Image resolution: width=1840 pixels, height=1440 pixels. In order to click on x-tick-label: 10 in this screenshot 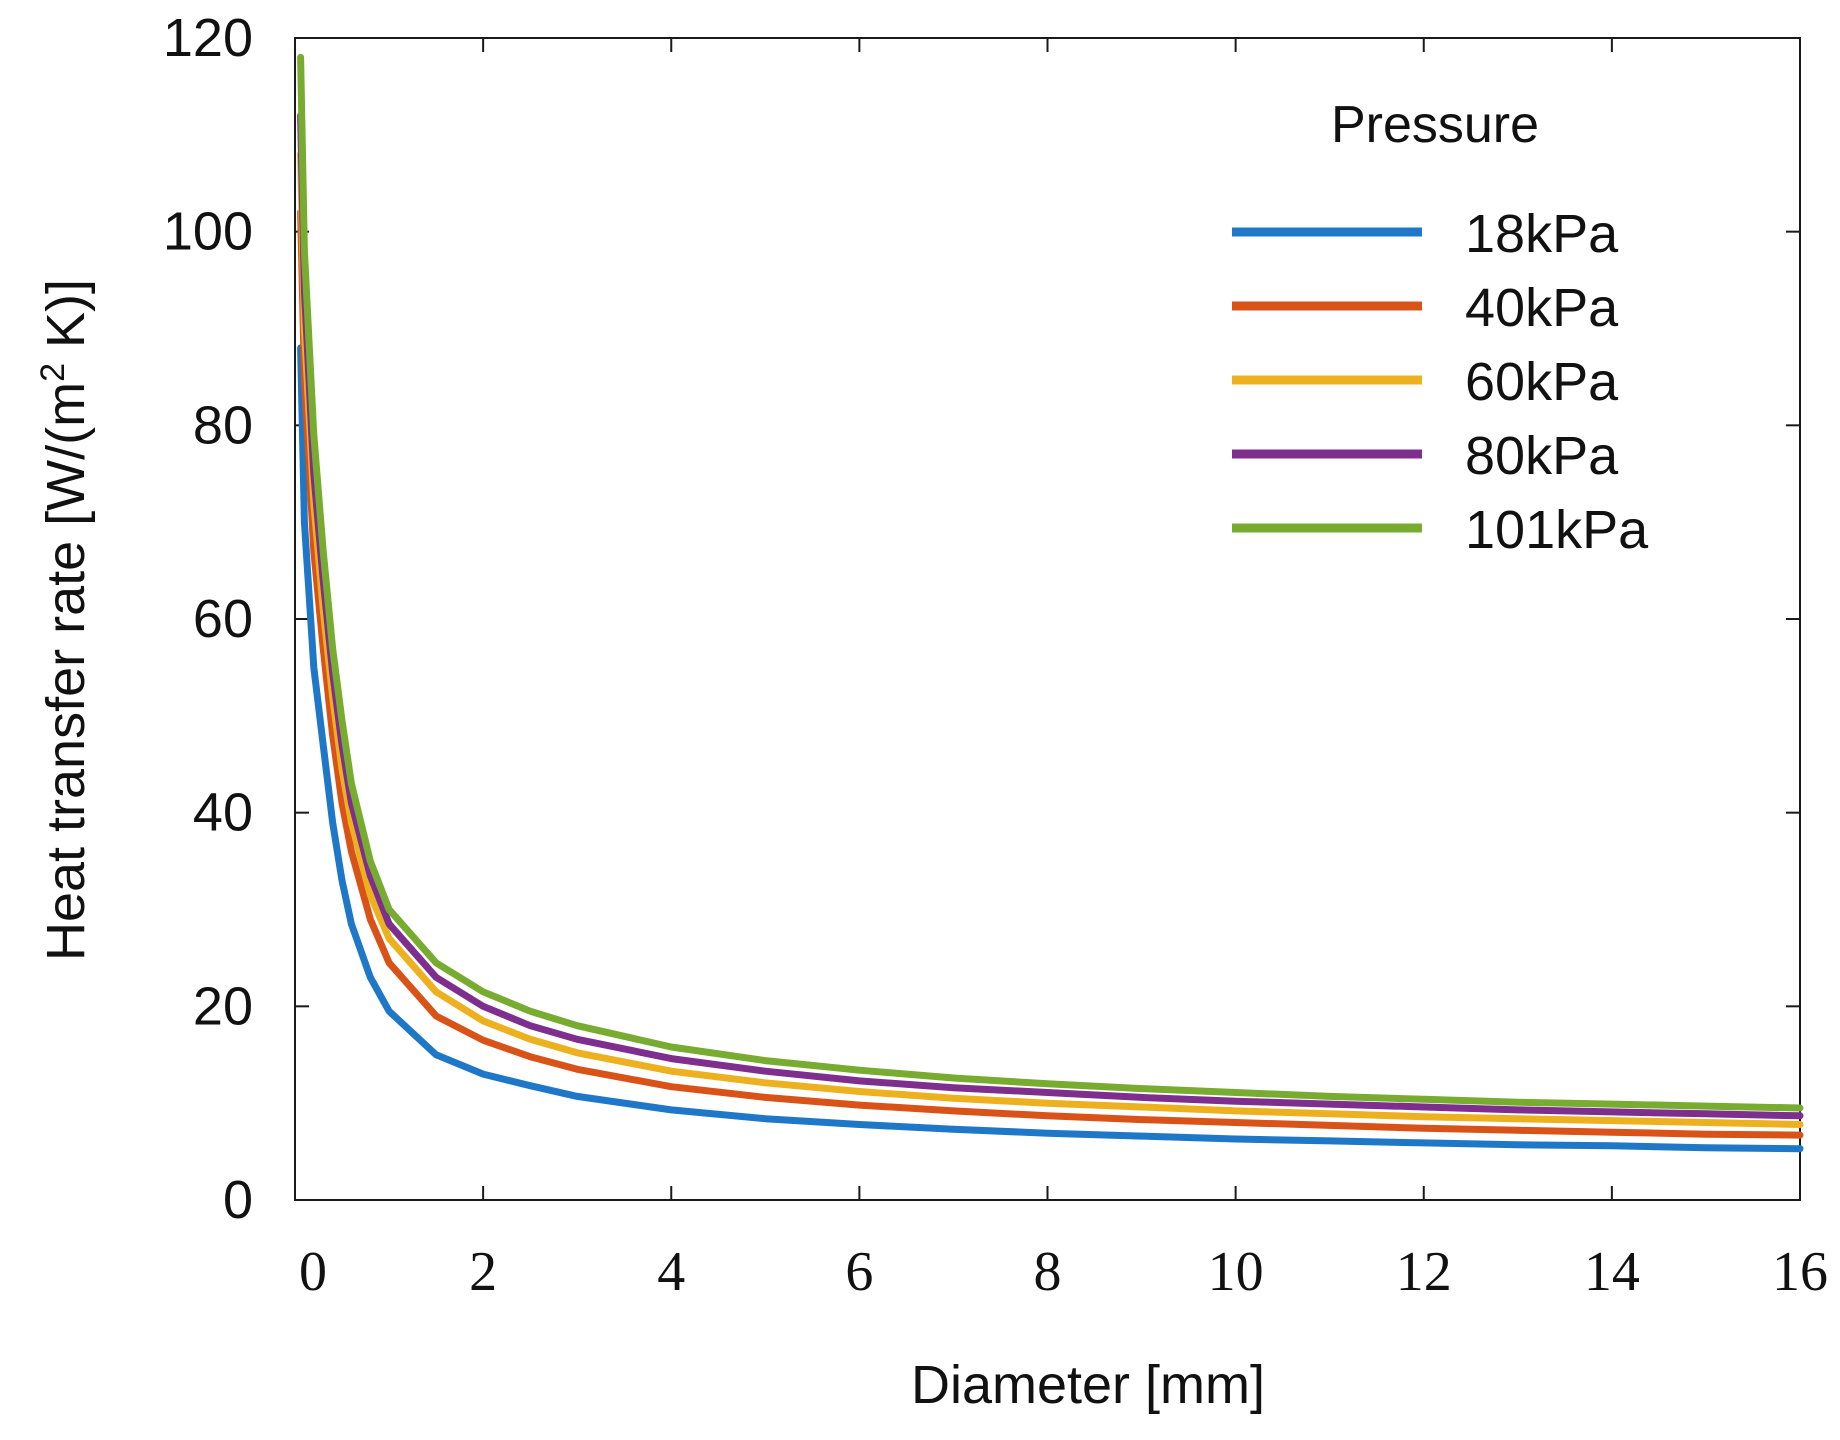, I will do `click(1236, 1272)`.